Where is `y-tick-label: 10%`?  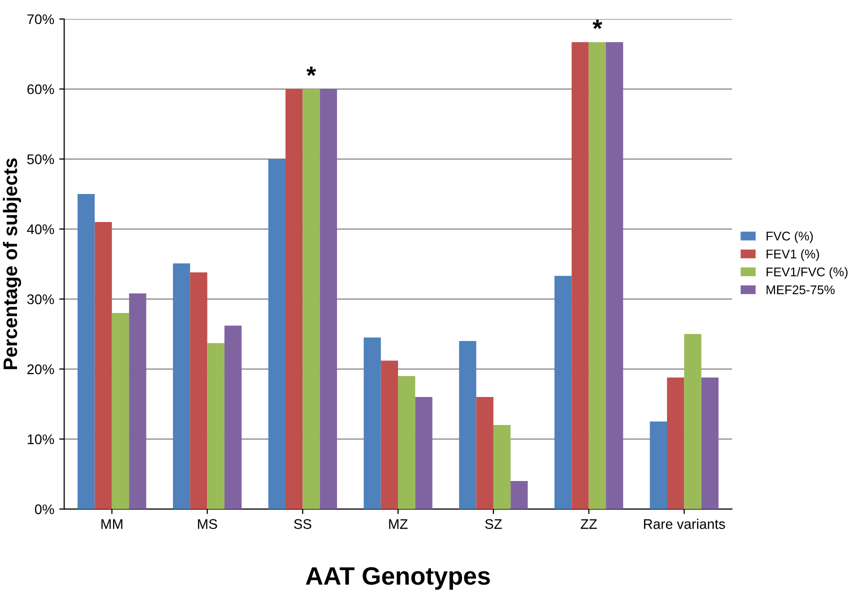 y-tick-label: 10% is located at coordinates (41, 439).